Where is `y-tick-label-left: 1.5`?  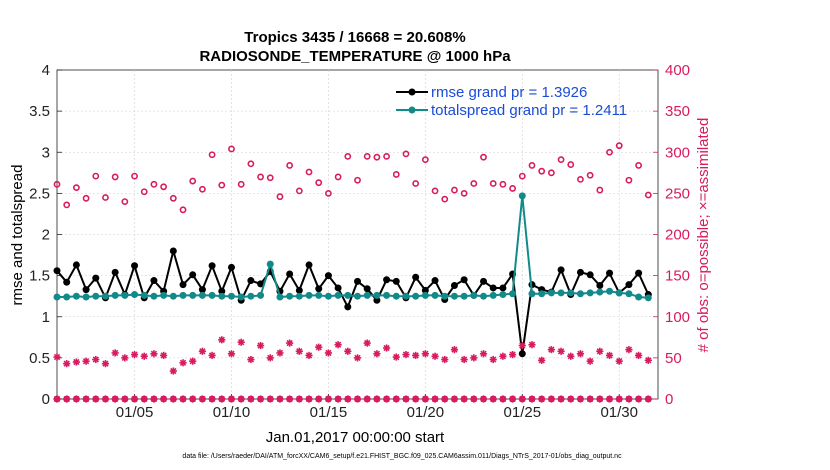 y-tick-label-left: 1.5 is located at coordinates (39, 276).